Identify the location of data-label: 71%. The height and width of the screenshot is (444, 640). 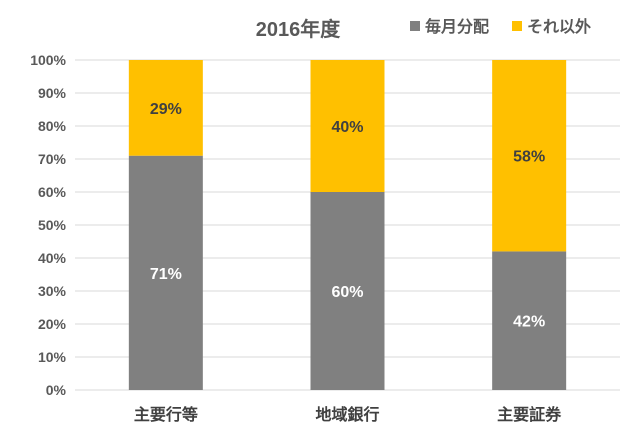
(166, 274).